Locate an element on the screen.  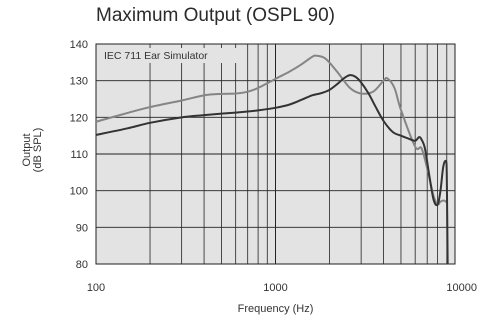
y-tick-label: 90 is located at coordinates (82, 228).